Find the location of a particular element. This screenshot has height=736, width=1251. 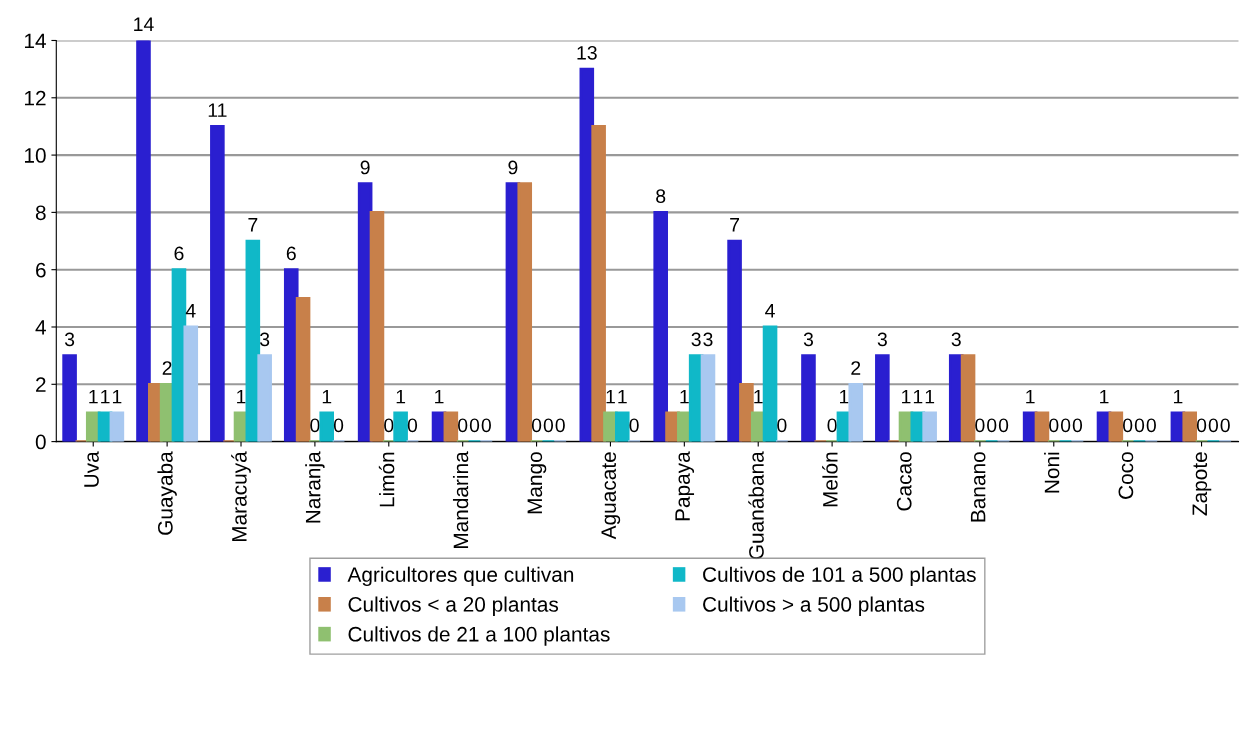

x-tick-label: Banano is located at coordinates (978, 487).